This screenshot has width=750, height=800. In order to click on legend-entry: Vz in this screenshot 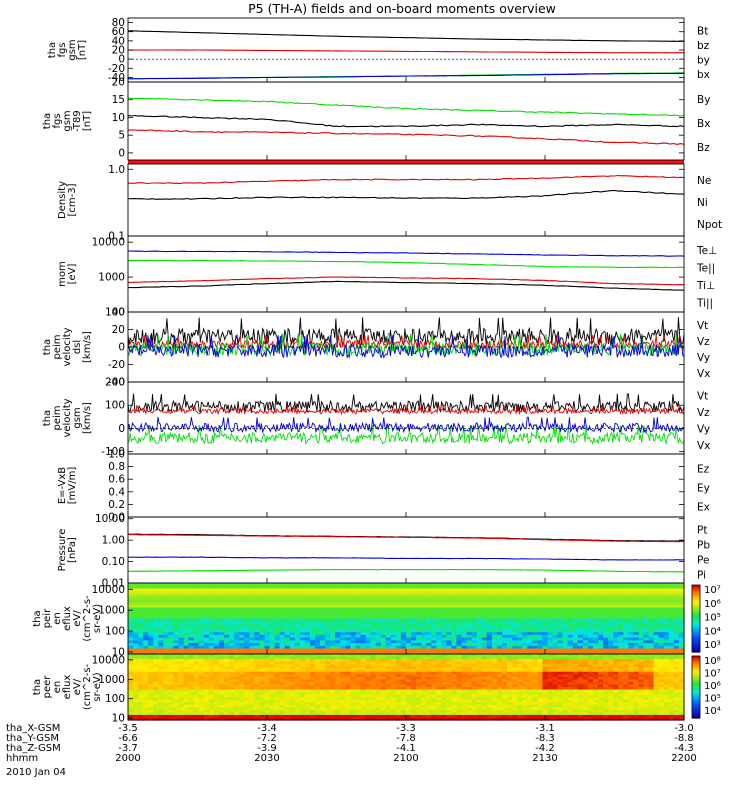, I will do `click(703, 413)`.